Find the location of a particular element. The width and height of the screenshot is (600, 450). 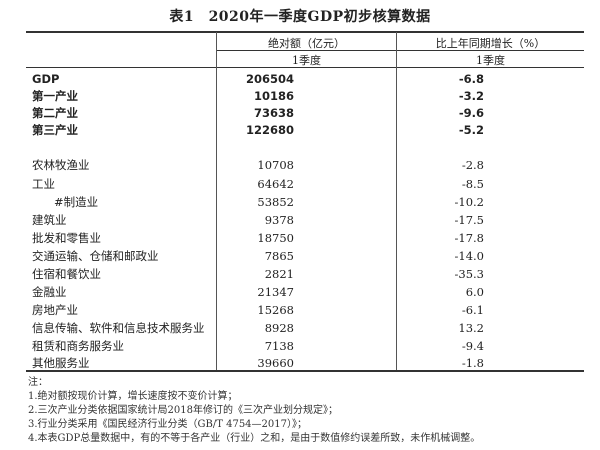

row-value: 73638 is located at coordinates (273, 113).